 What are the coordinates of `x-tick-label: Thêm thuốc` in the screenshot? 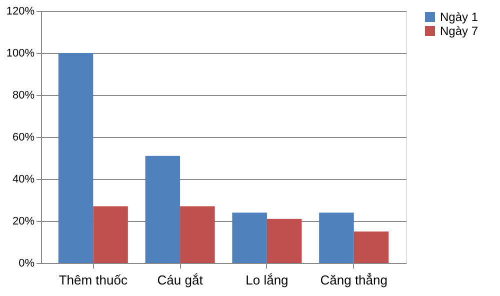 It's located at (93, 280).